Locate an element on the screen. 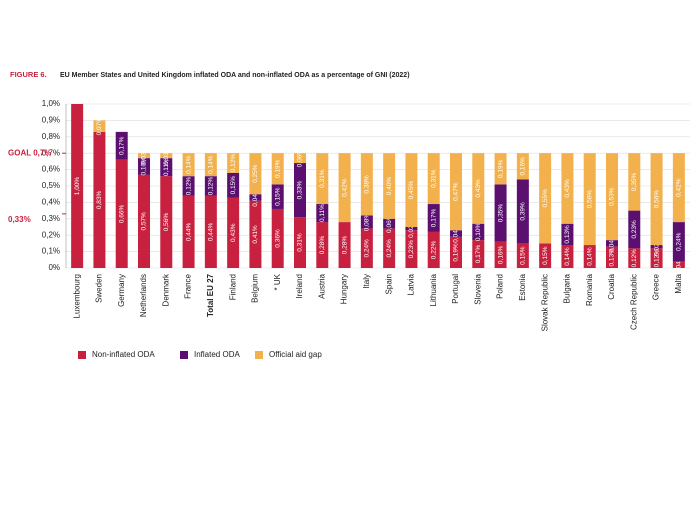 This screenshot has height=519, width=692. y-tick-label: 1,0% is located at coordinates (51, 103).